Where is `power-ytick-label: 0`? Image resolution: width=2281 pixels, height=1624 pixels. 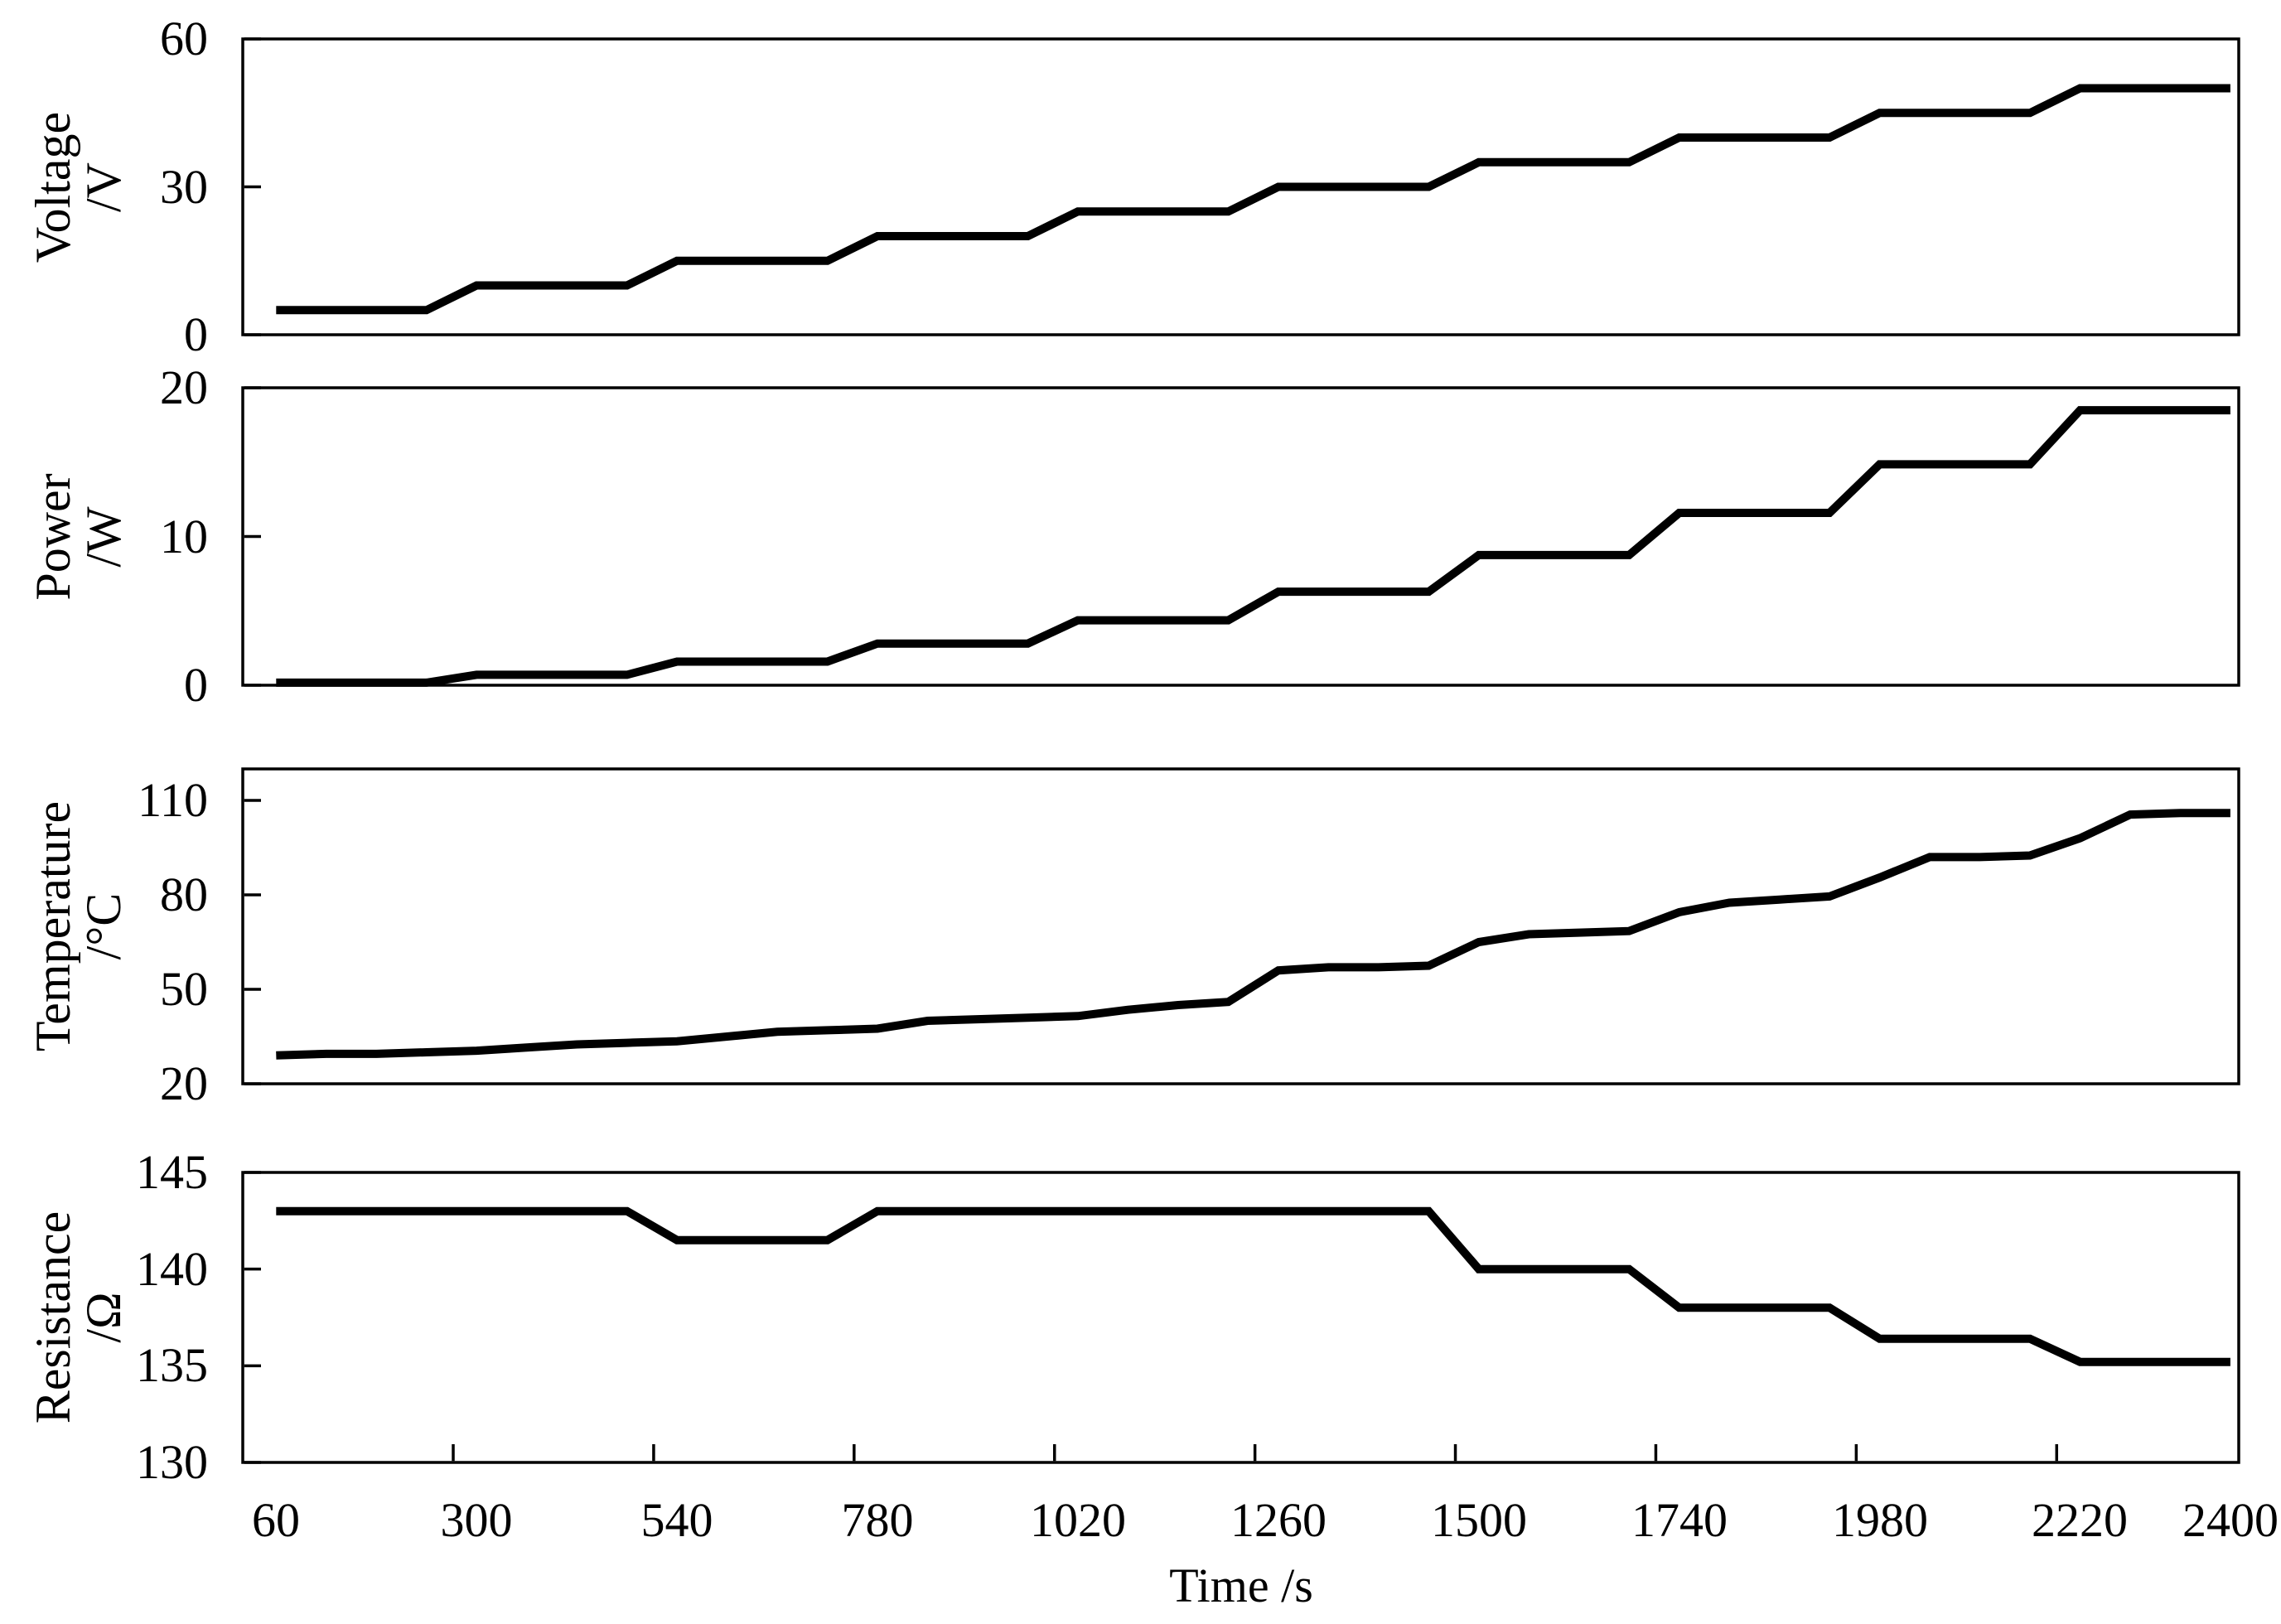 power-ytick-label: 0 is located at coordinates (196, 685).